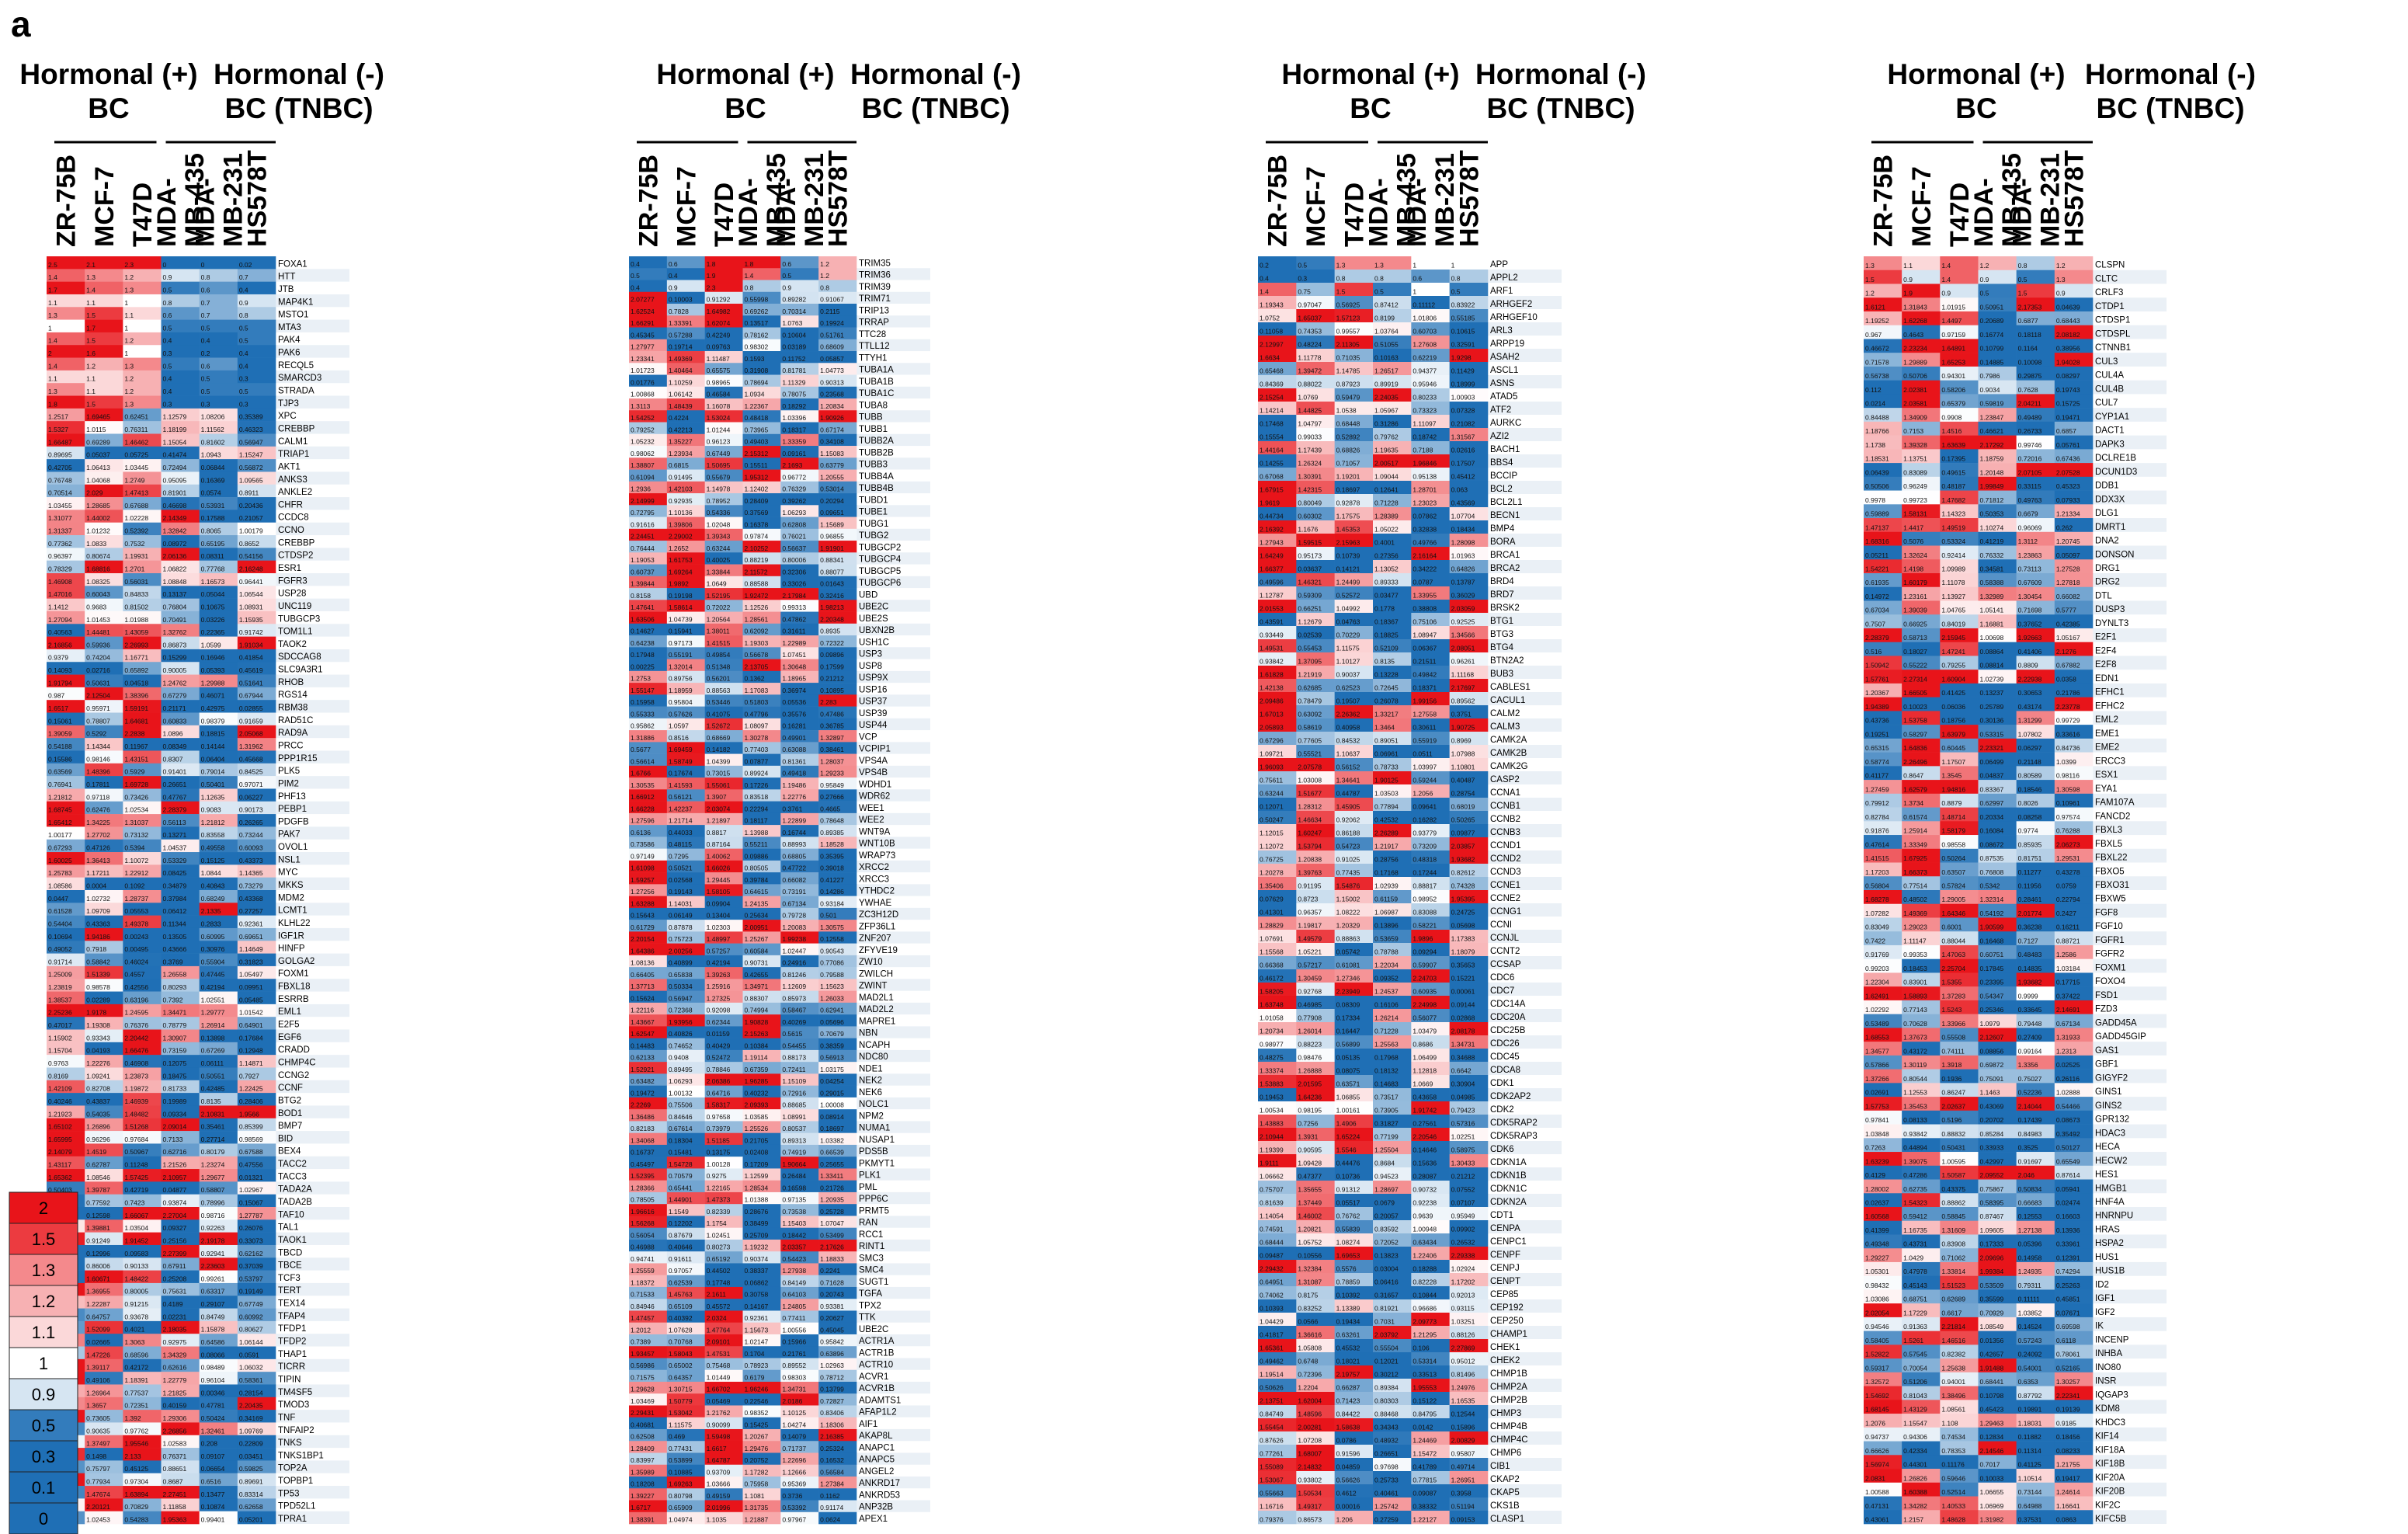 This screenshot has width=2408, height=1534. I want to click on cell-value-label: 1.38807, so click(643, 465).